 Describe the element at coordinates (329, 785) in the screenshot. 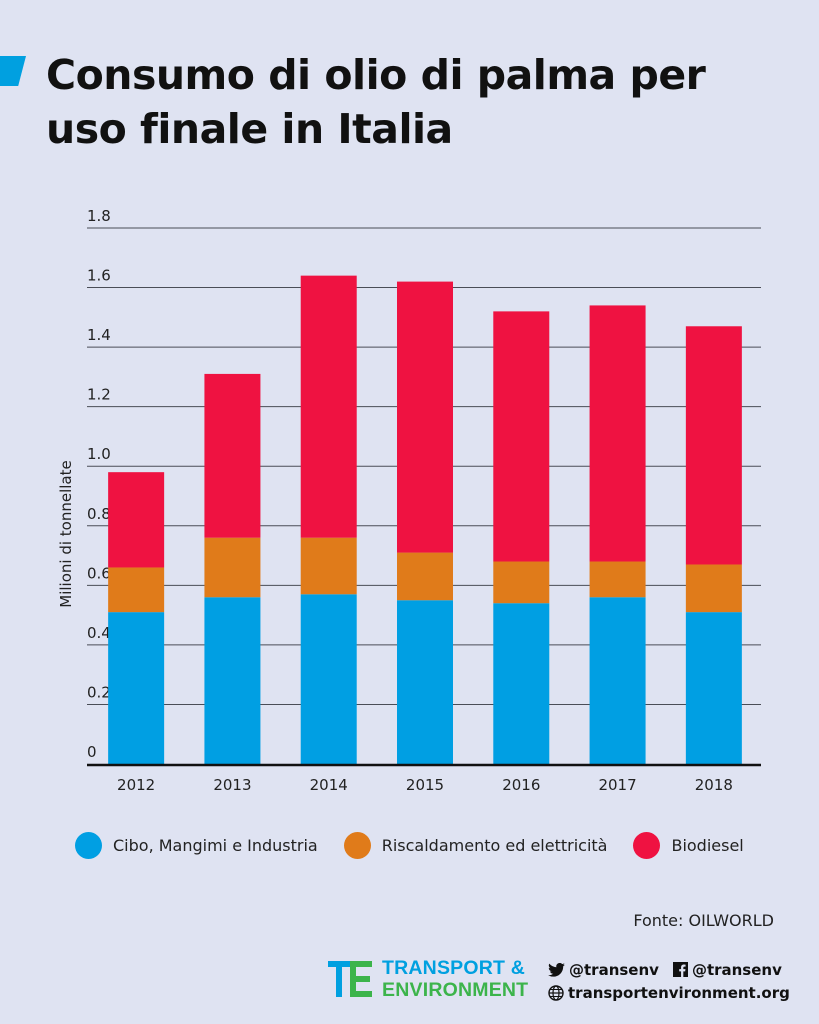

I see `x-tick-label: 2014` at that location.